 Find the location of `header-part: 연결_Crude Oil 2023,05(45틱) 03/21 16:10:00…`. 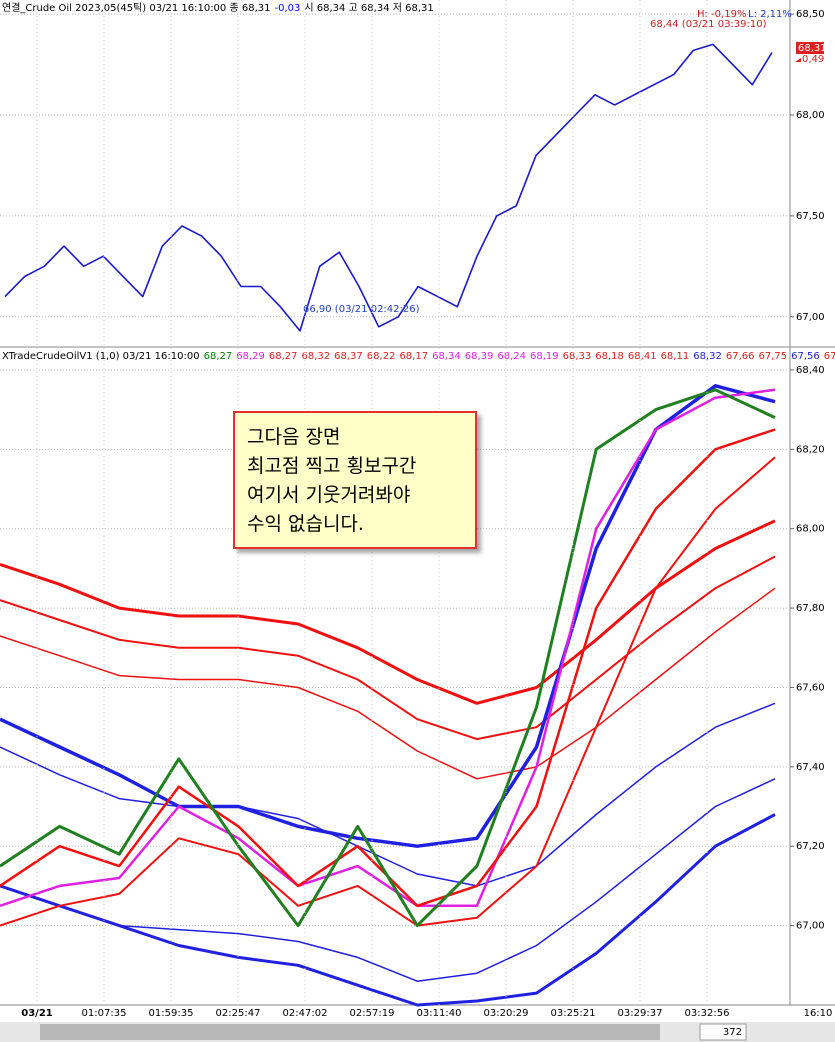

header-part: 연결_Crude Oil 2023,05(45틱) 03/21 16:10:00… is located at coordinates (136, 8).